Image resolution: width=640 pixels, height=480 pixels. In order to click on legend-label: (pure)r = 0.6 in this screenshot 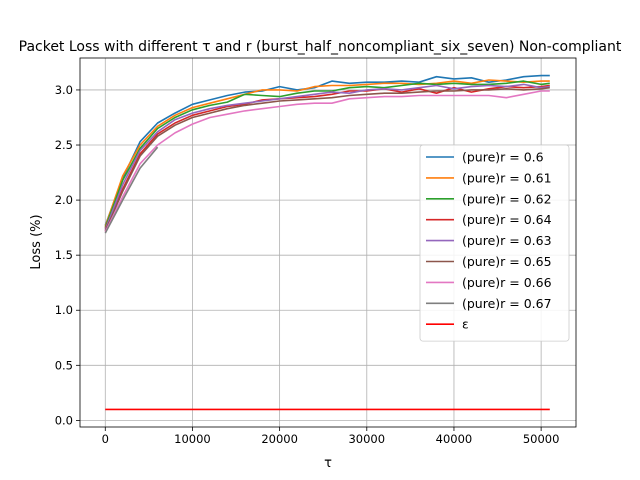, I will do `click(503, 157)`.